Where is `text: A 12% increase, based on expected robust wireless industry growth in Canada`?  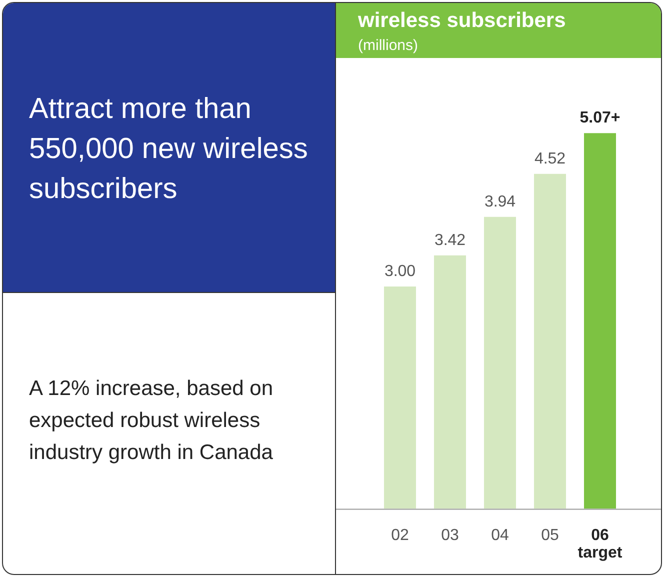
text: A 12% increase, based on expected robust wireless industry growth in Canada is located at coordinates (151, 421).